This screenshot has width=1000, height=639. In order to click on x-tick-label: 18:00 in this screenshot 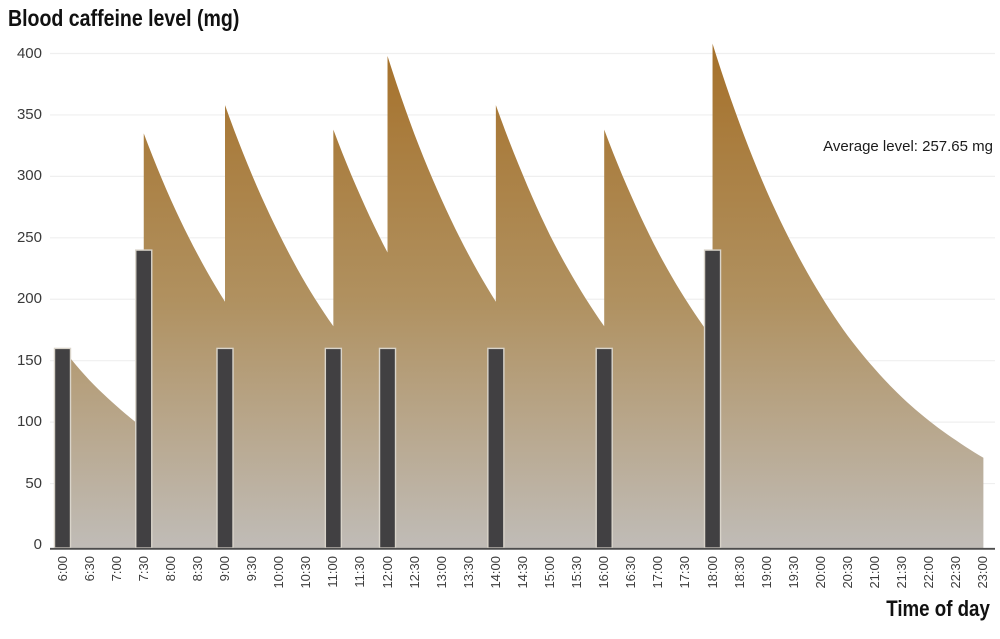, I will do `click(712, 572)`.